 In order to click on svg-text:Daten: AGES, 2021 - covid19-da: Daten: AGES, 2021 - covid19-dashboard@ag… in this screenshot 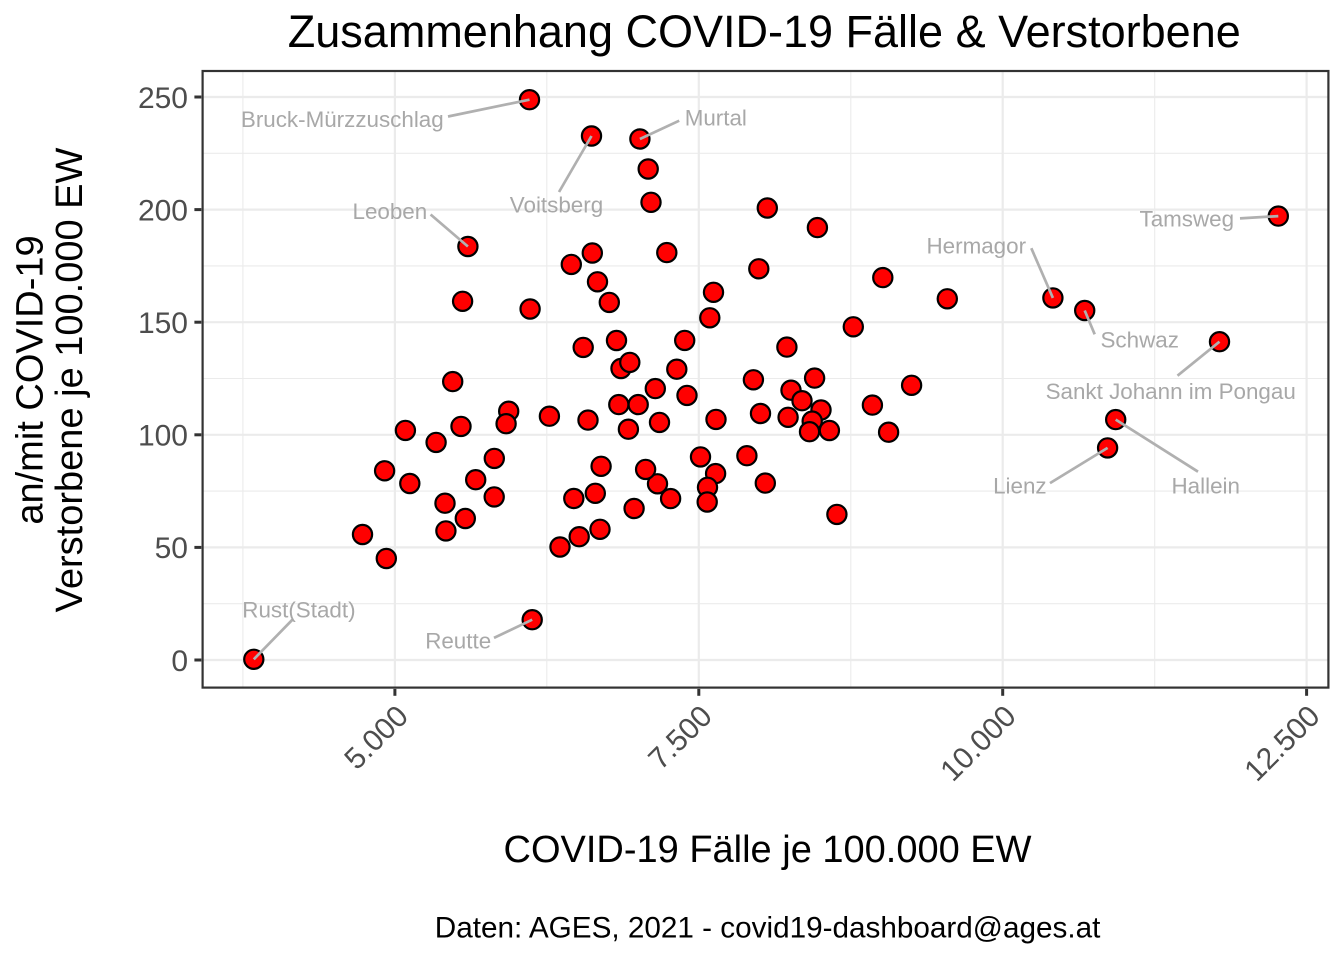, I will do `click(768, 928)`.